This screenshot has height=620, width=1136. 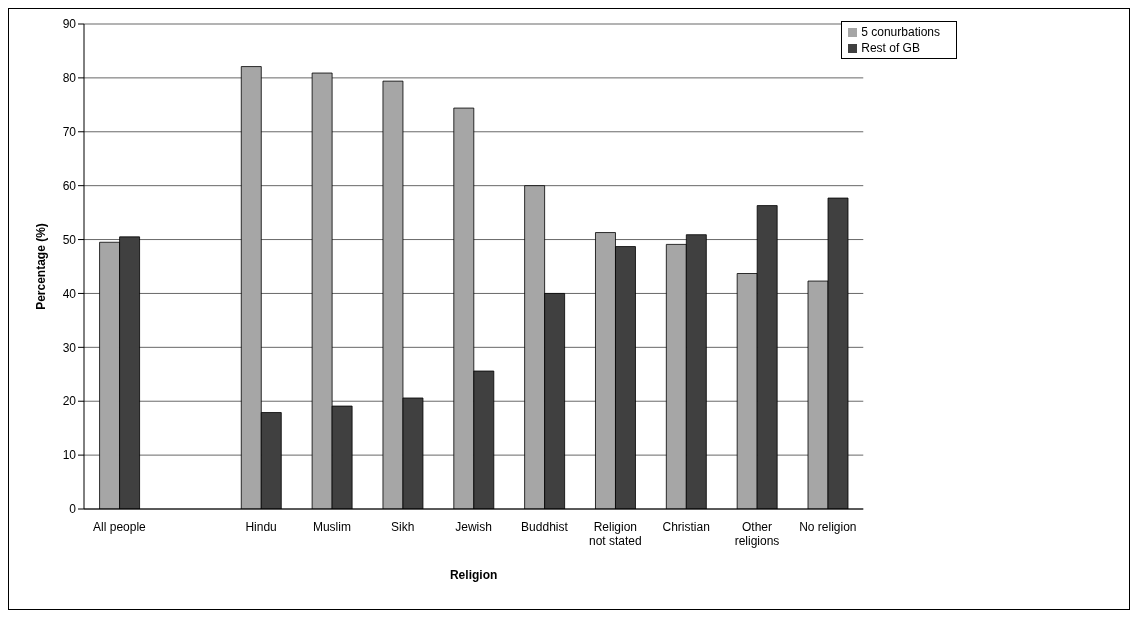 I want to click on y-axis-title: Percentage (%), so click(x=41, y=266).